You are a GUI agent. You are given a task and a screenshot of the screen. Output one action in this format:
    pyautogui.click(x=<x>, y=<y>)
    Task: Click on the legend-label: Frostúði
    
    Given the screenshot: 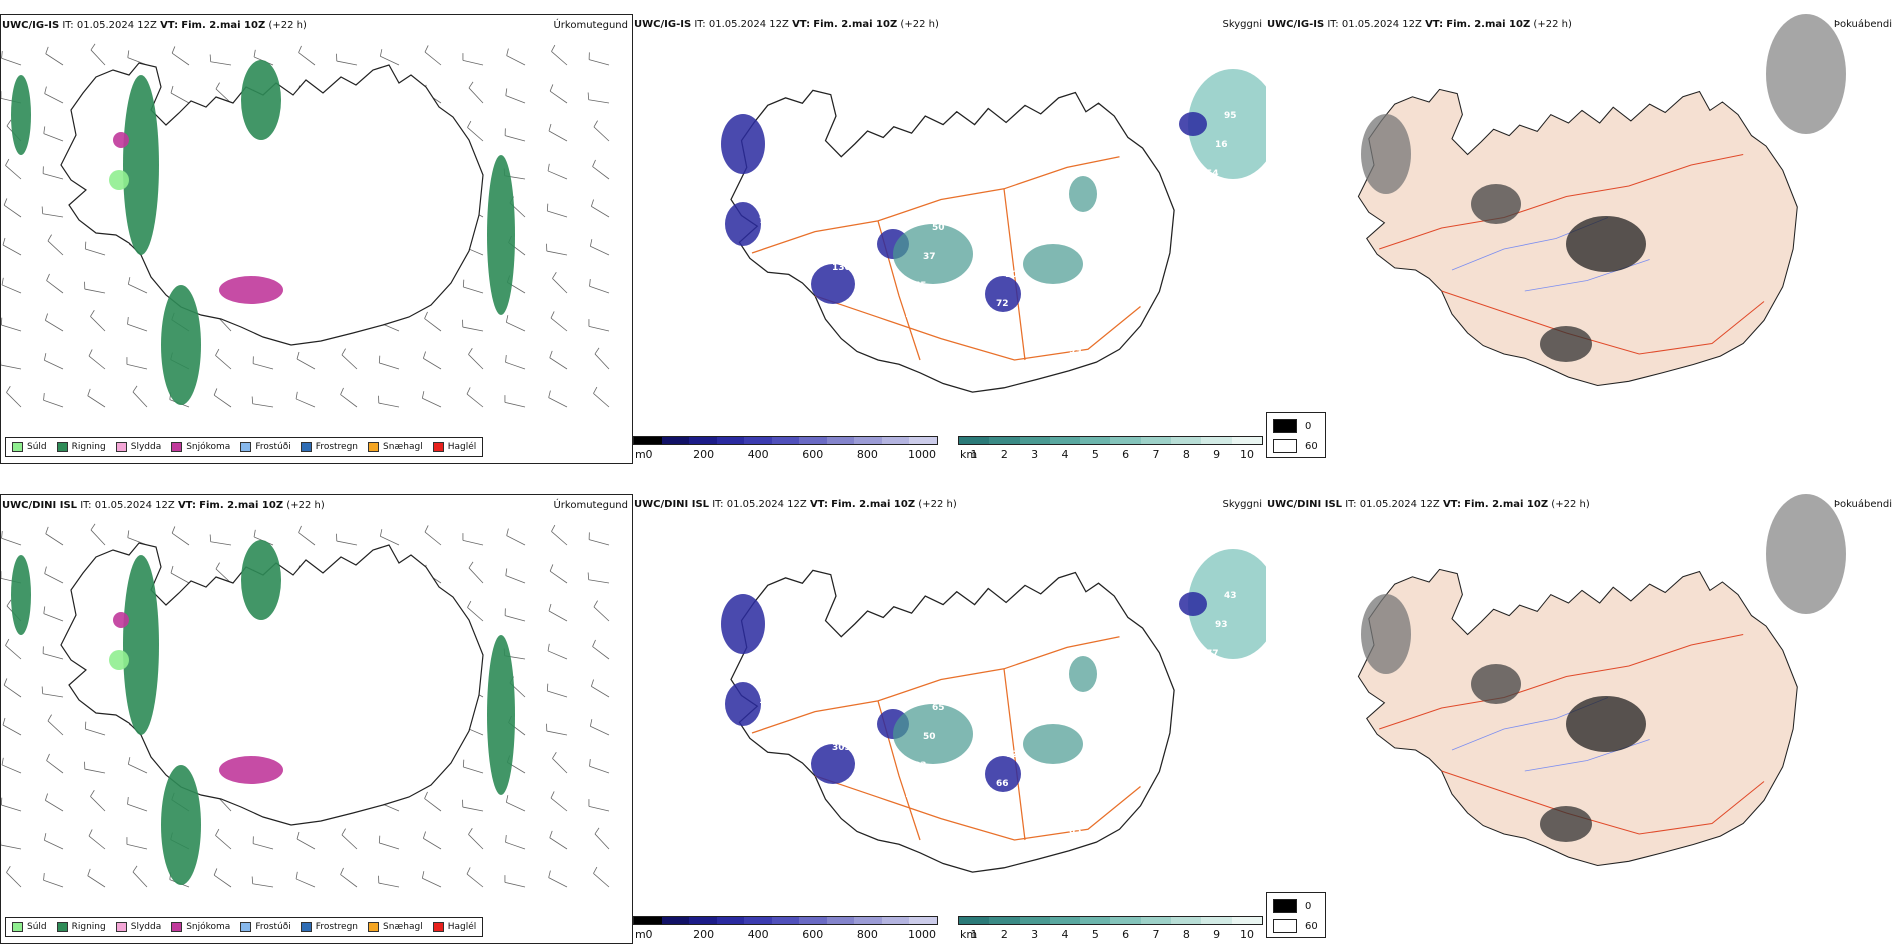 What is the action you would take?
    pyautogui.click(x=273, y=447)
    